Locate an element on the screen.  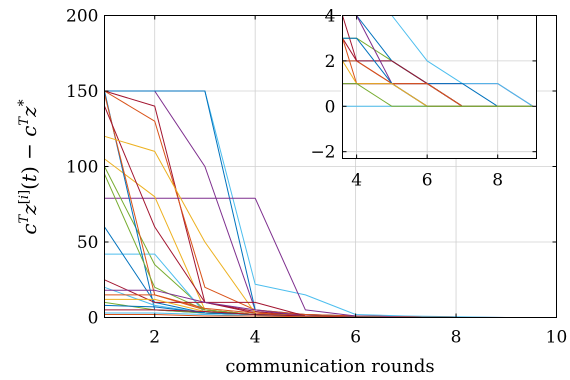
y-tick-label: 2 is located at coordinates (330, 62).